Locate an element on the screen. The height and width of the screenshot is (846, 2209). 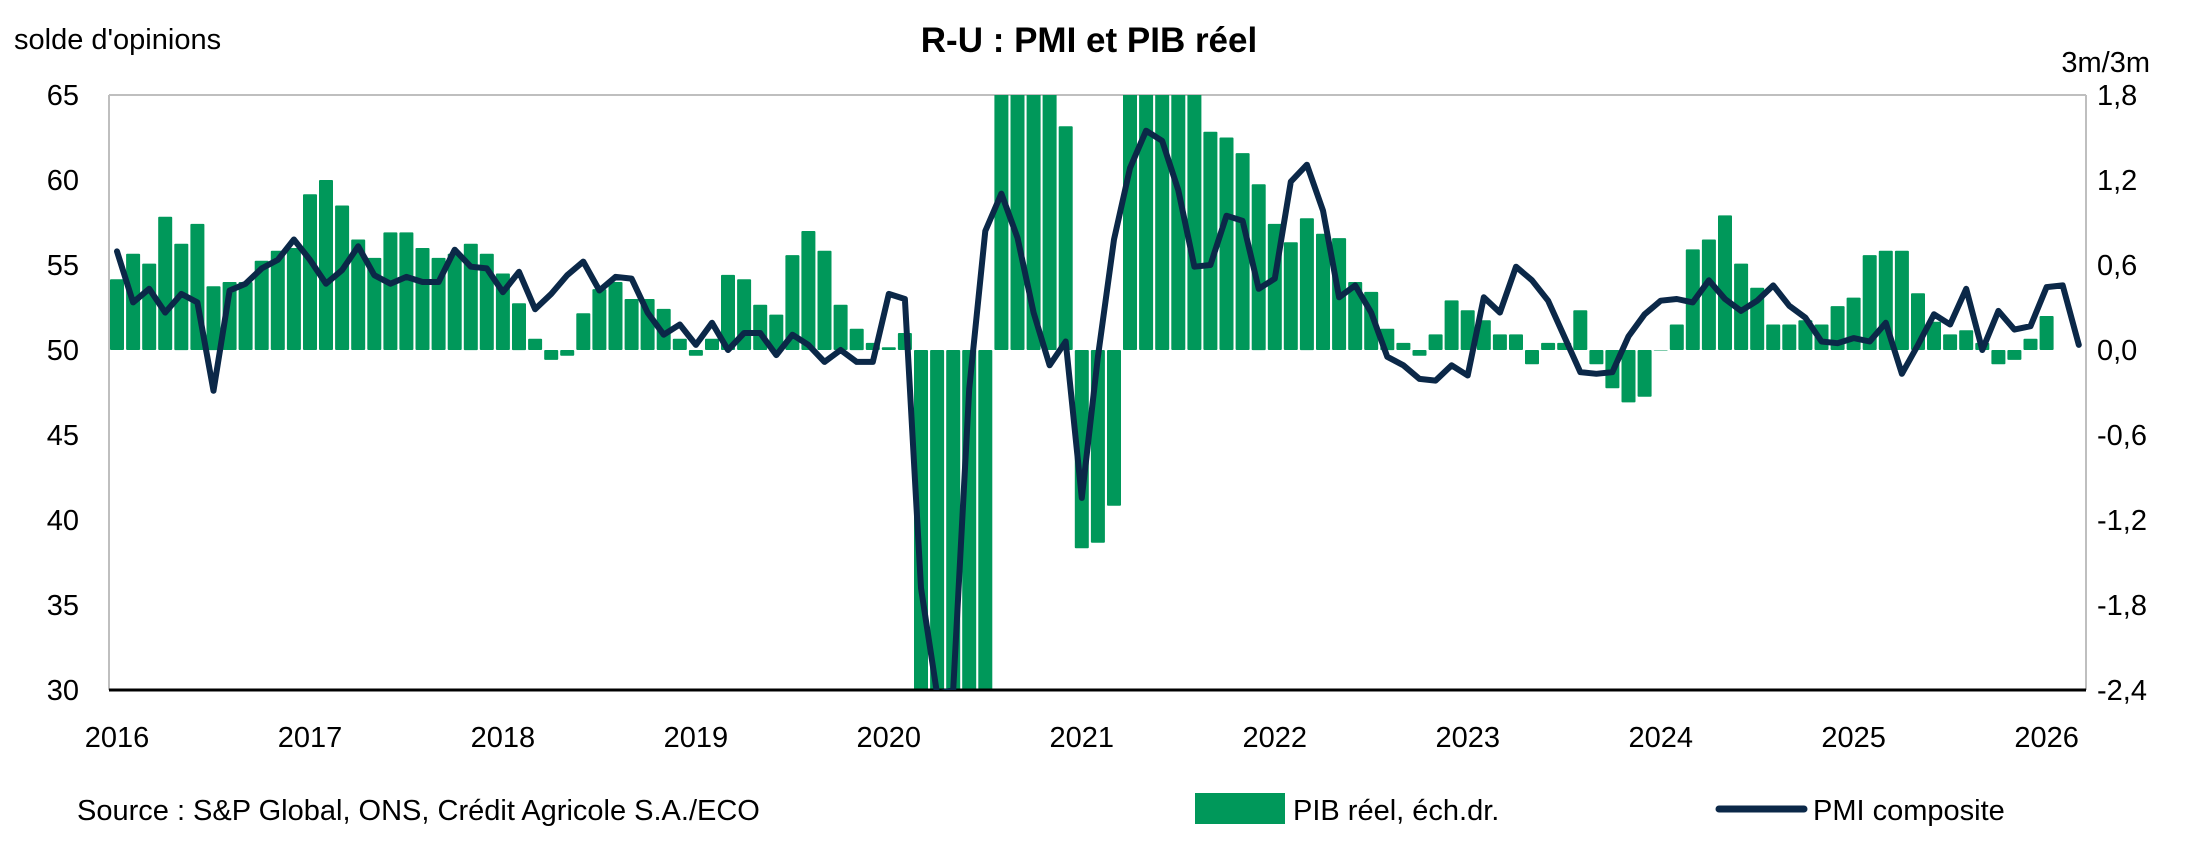
legend: PIB réel, éch.dr. PMI composite is located at coordinates (1600, 810).